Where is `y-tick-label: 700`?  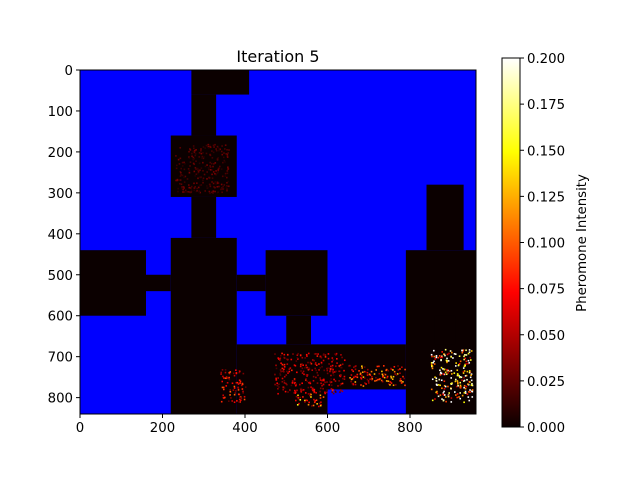 y-tick-label: 700 is located at coordinates (60, 358).